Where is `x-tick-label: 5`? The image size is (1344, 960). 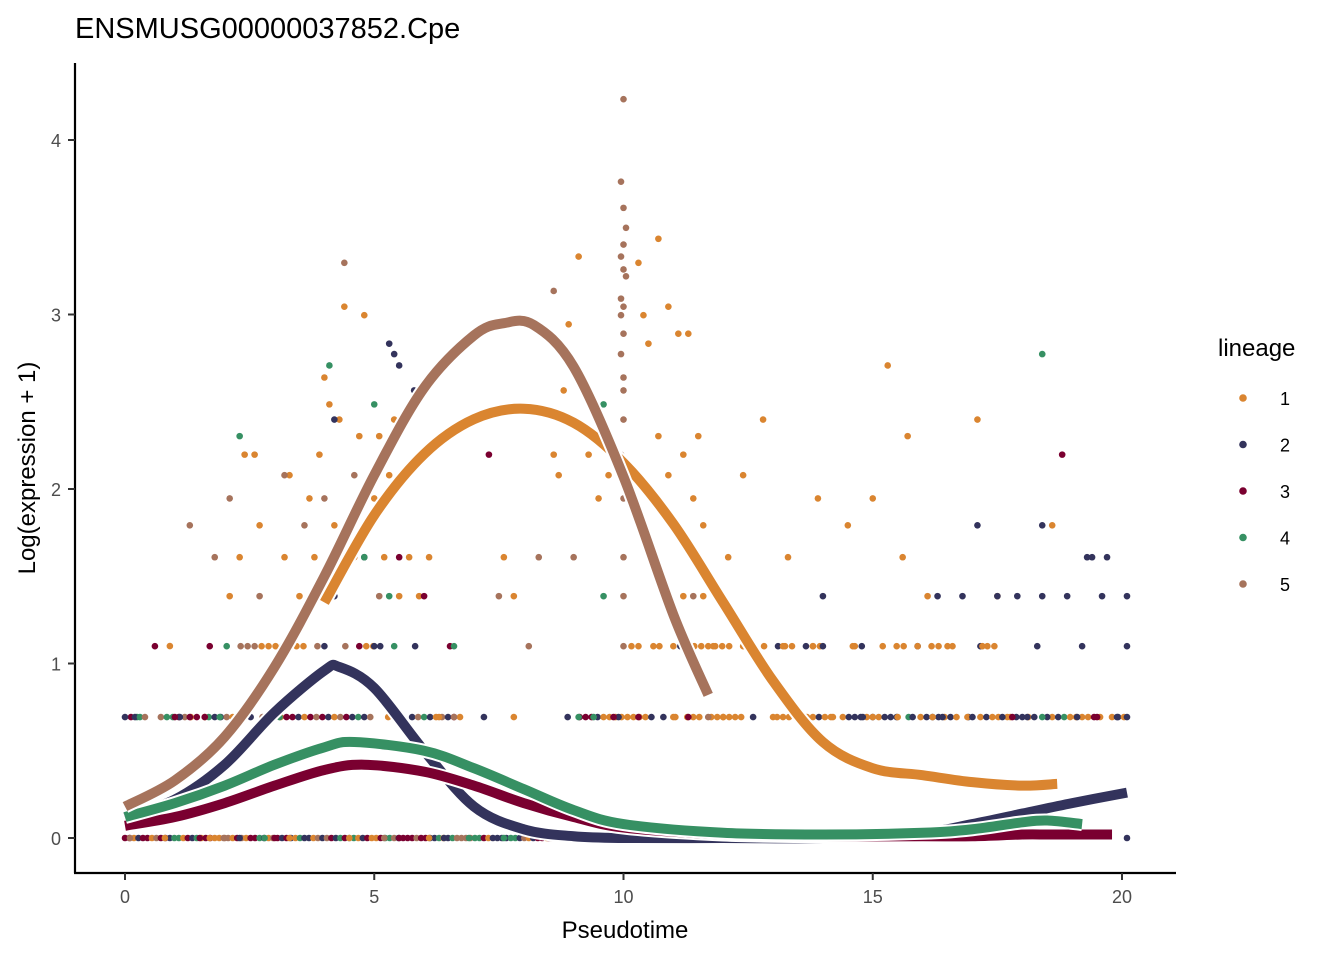
x-tick-label: 5 is located at coordinates (374, 897).